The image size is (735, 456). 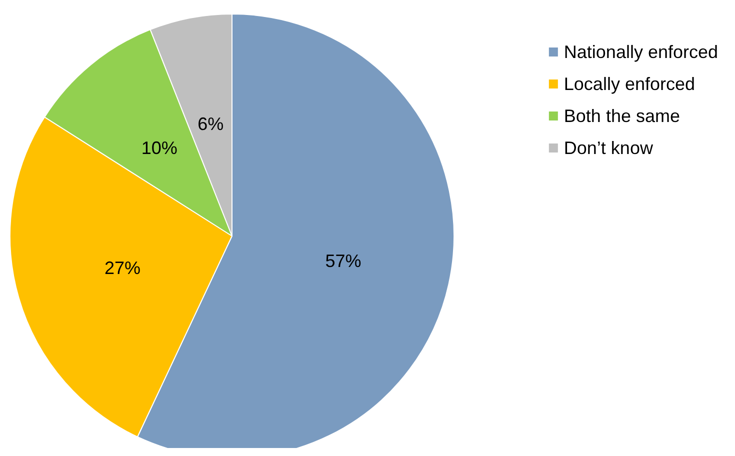 What do you see at coordinates (159, 148) in the screenshot?
I see `data-label: 10%` at bounding box center [159, 148].